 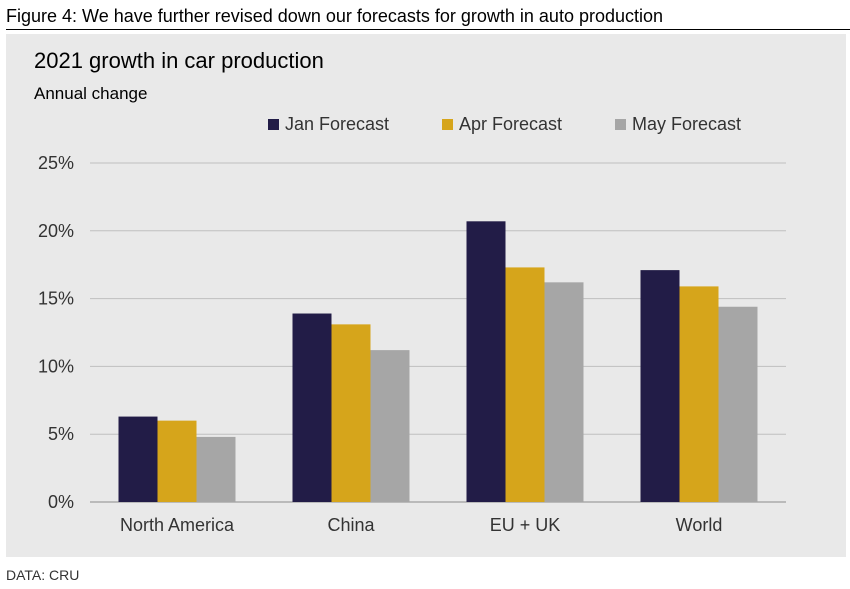 What do you see at coordinates (179, 60) in the screenshot?
I see `chart-title: 2021 growth in car production` at bounding box center [179, 60].